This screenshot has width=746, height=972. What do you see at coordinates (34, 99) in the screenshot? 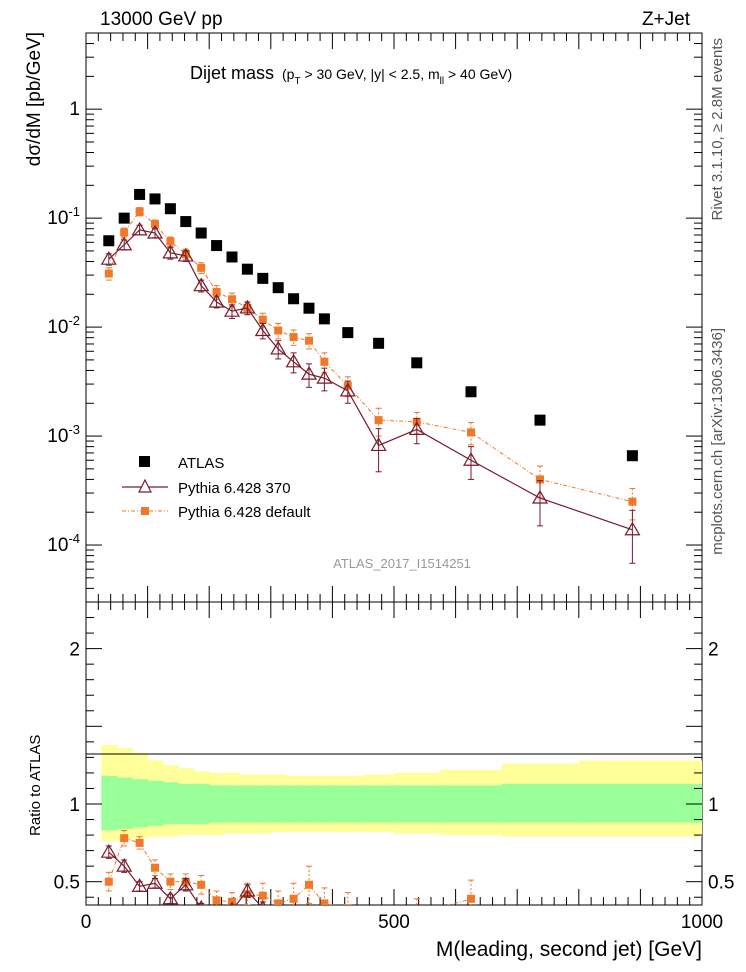
I see `main-ylabel: dσ/dM [pb/GeV]` at bounding box center [34, 99].